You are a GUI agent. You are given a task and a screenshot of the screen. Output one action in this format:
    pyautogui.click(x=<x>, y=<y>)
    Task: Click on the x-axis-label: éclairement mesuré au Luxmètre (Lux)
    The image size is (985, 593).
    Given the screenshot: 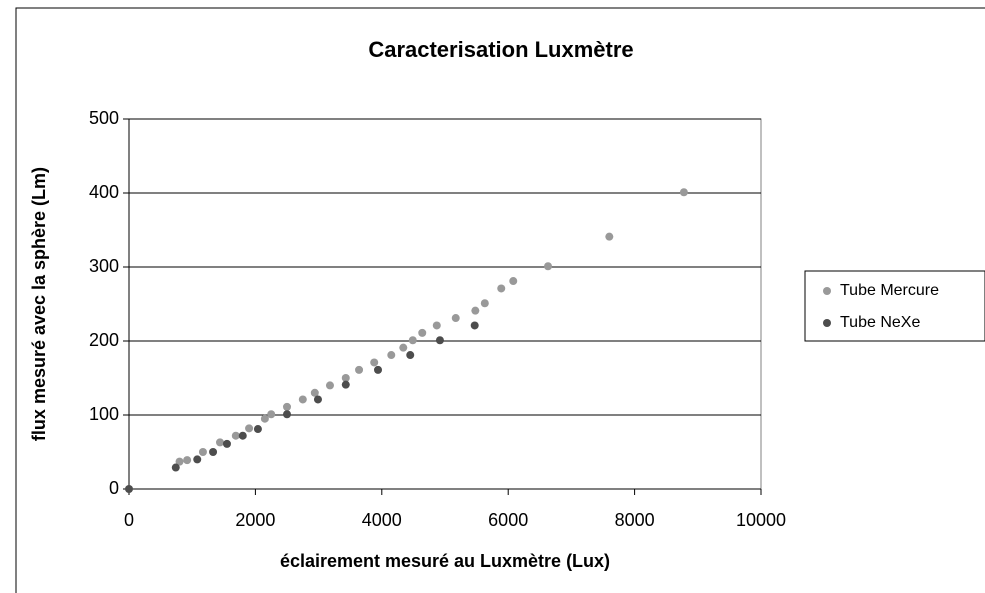 What is the action you would take?
    pyautogui.click(x=445, y=561)
    